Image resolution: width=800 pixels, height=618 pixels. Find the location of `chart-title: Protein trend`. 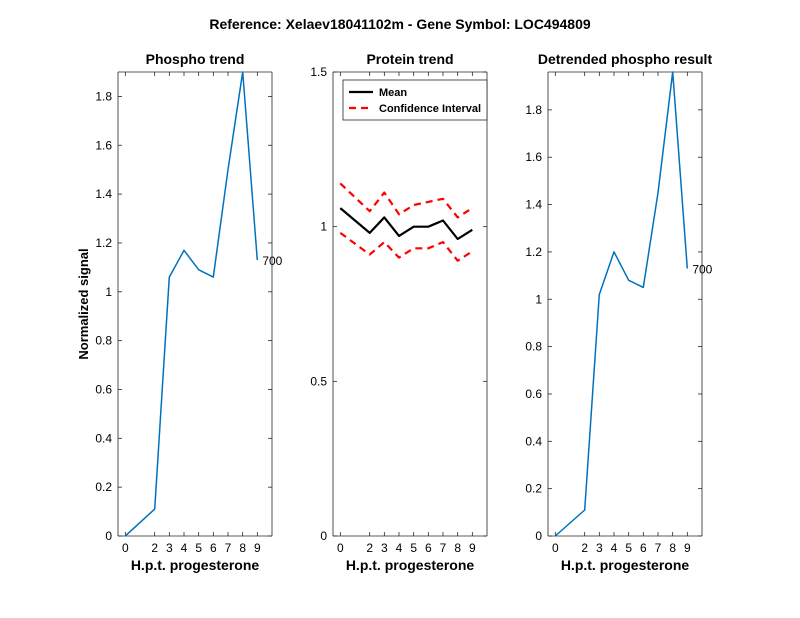

chart-title: Protein trend is located at coordinates (409, 59).